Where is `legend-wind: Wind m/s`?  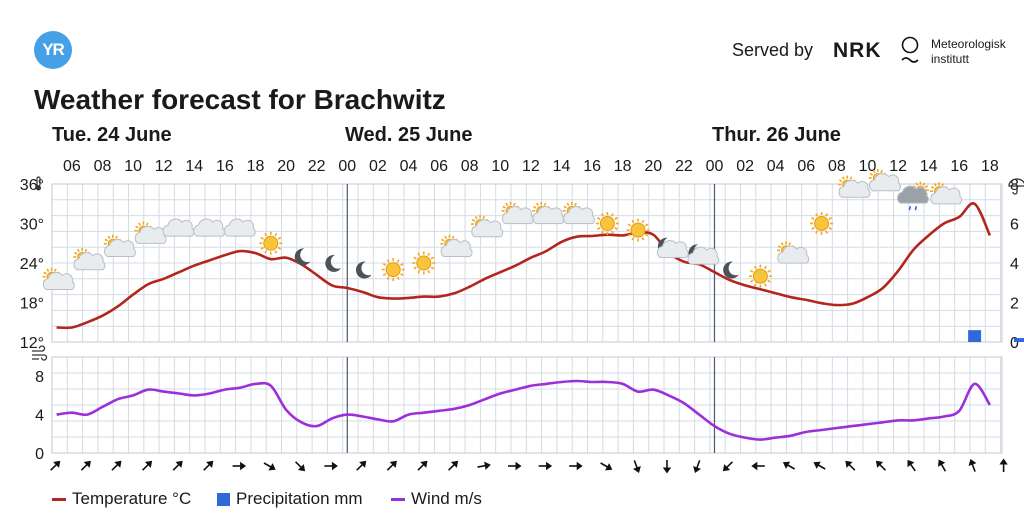 legend-wind: Wind m/s is located at coordinates (436, 499).